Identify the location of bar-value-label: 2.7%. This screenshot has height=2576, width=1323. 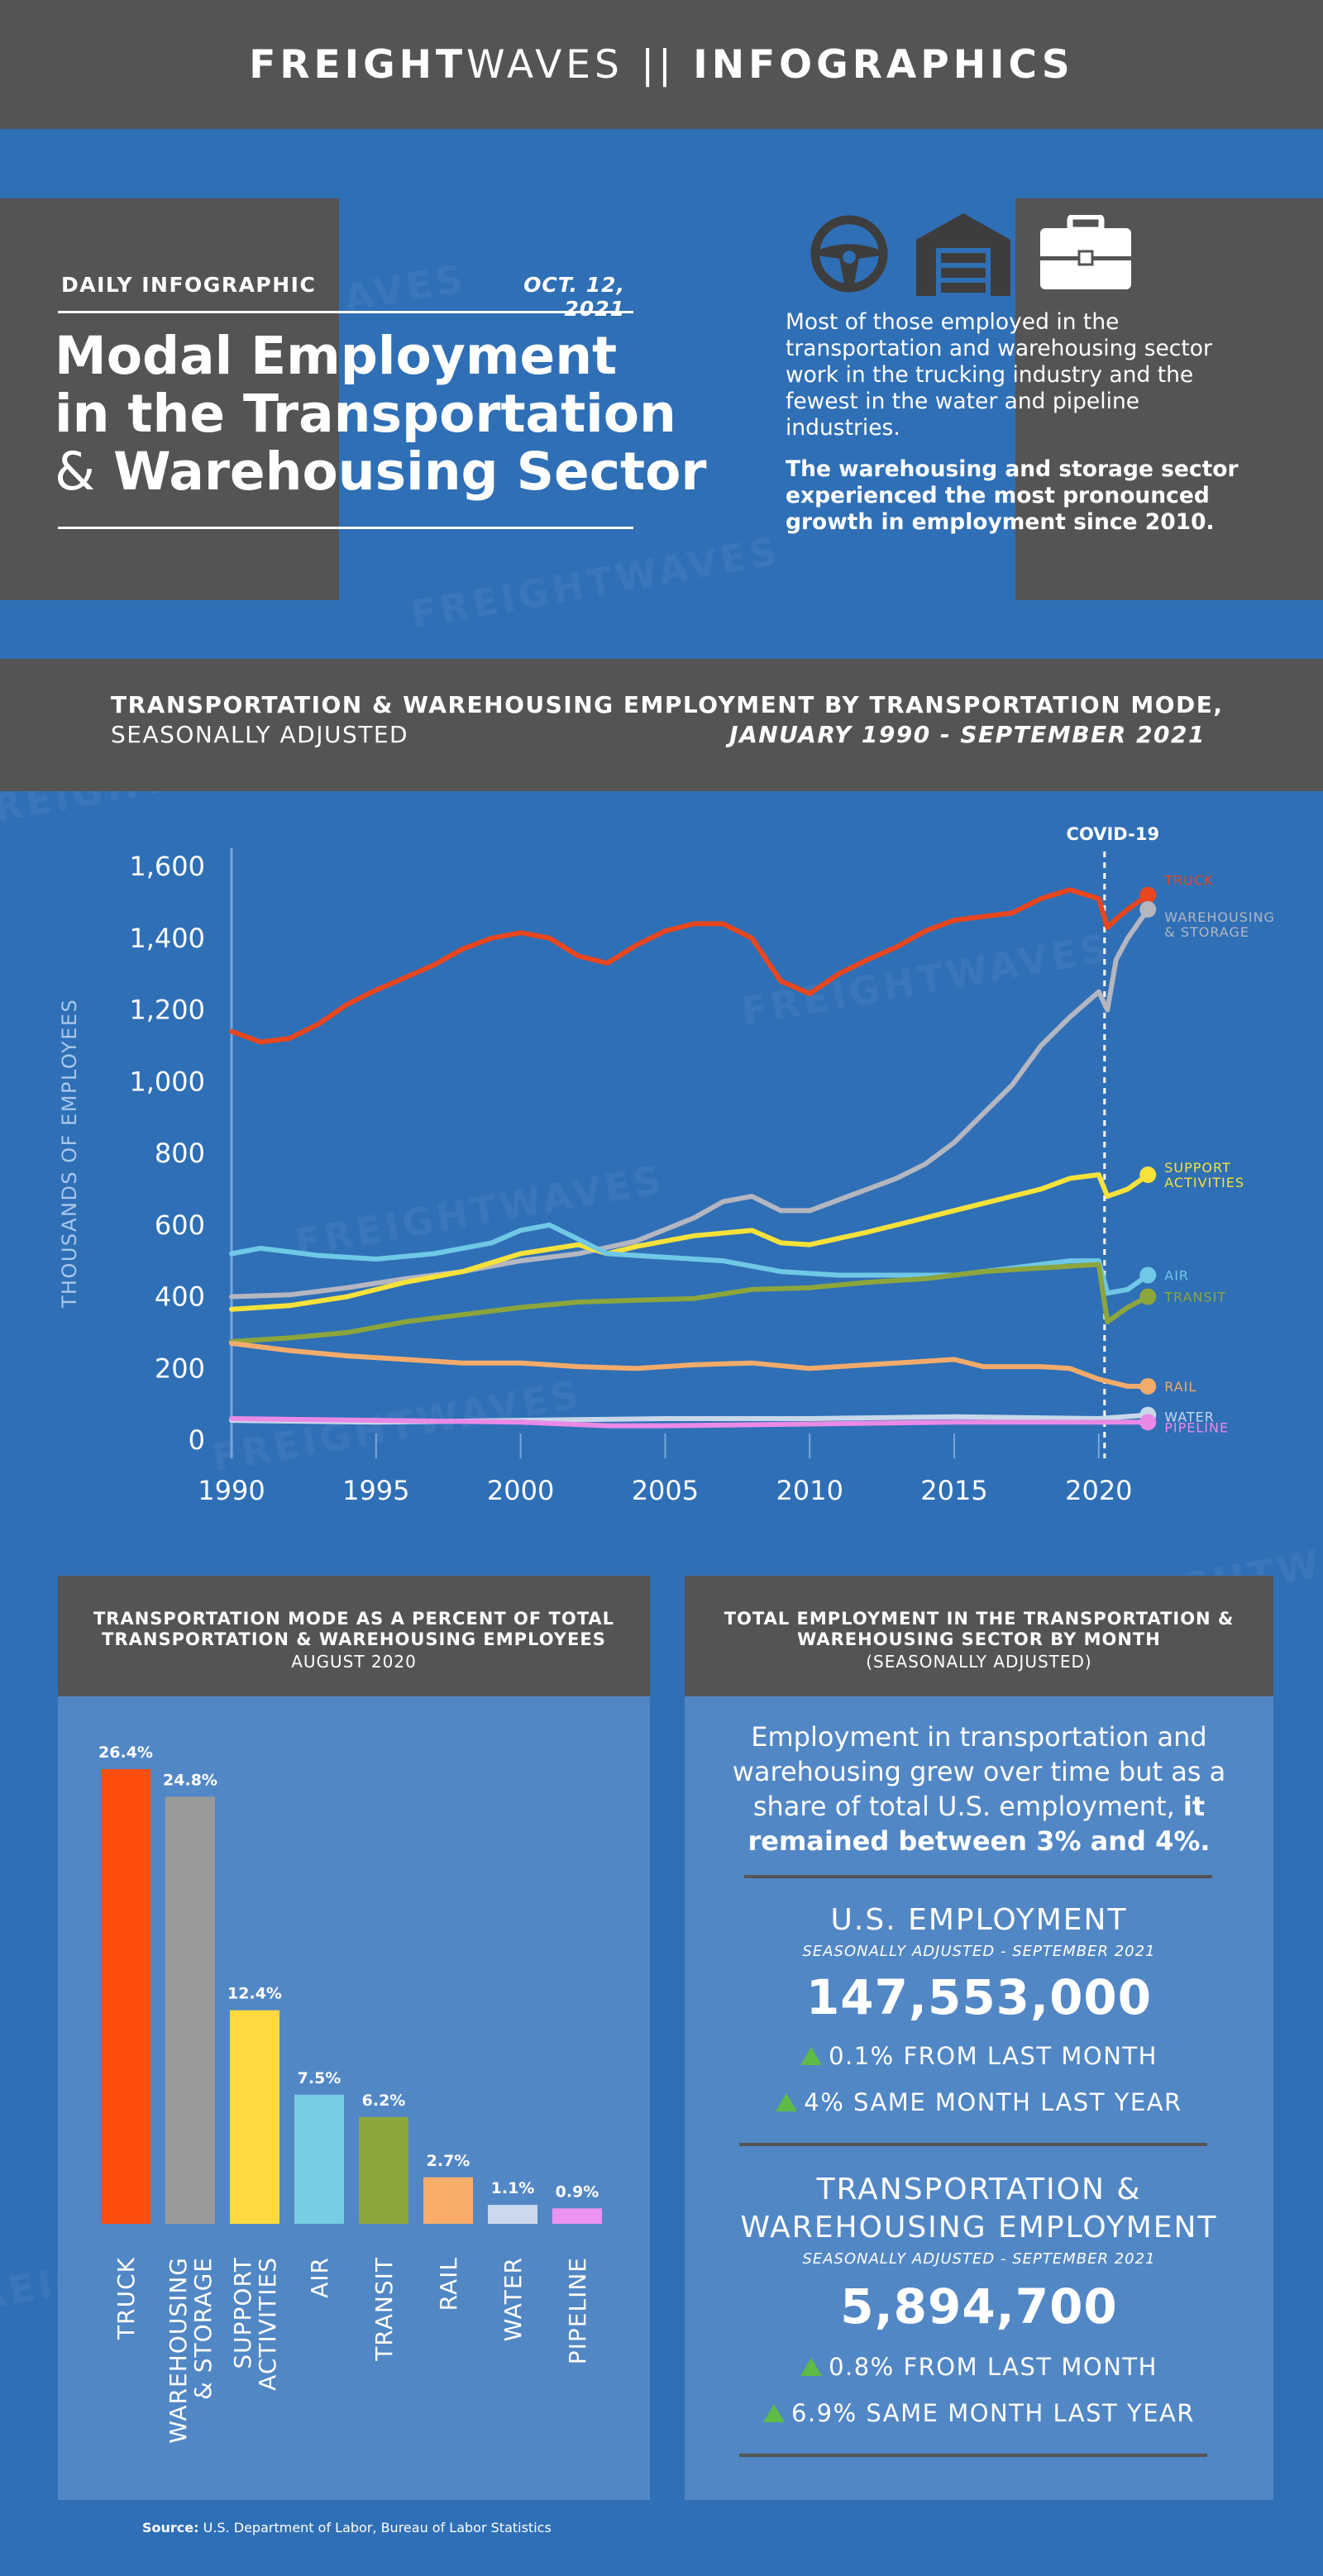
(449, 2161).